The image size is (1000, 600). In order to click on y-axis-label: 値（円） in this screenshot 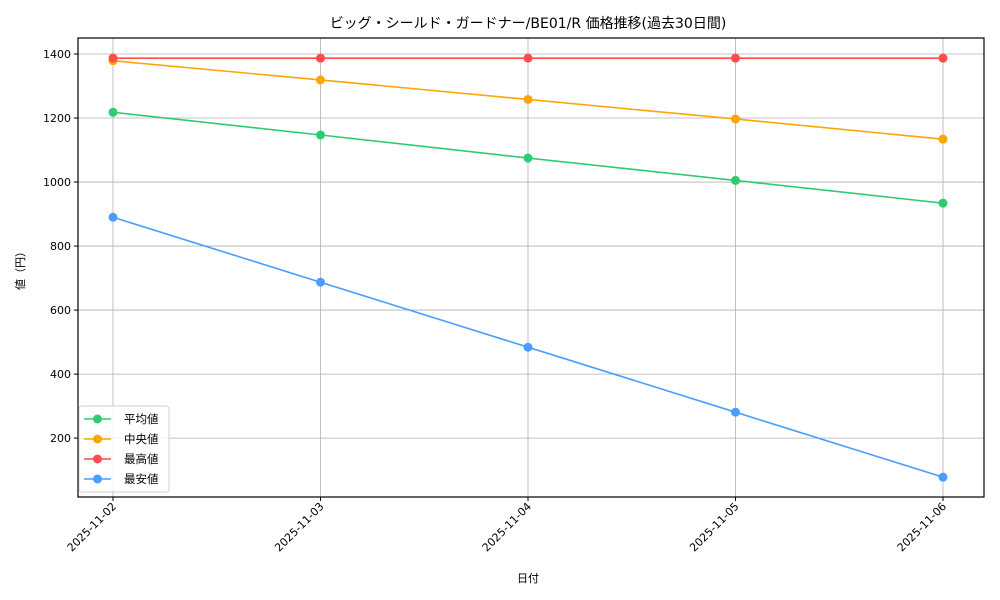, I will do `click(20, 268)`.